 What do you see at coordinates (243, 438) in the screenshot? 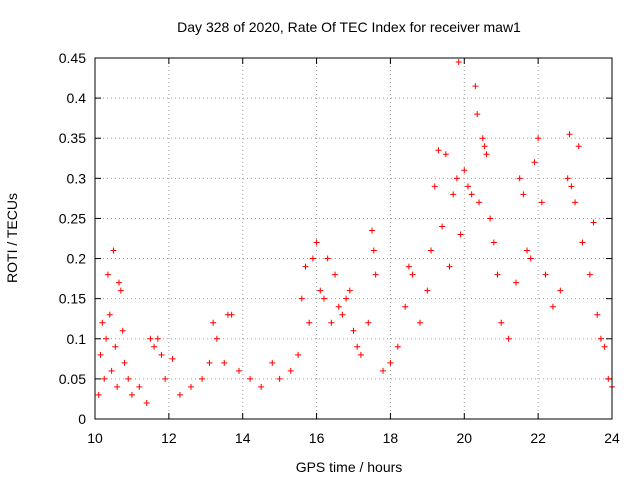
I see `x-tick-label: 14` at bounding box center [243, 438].